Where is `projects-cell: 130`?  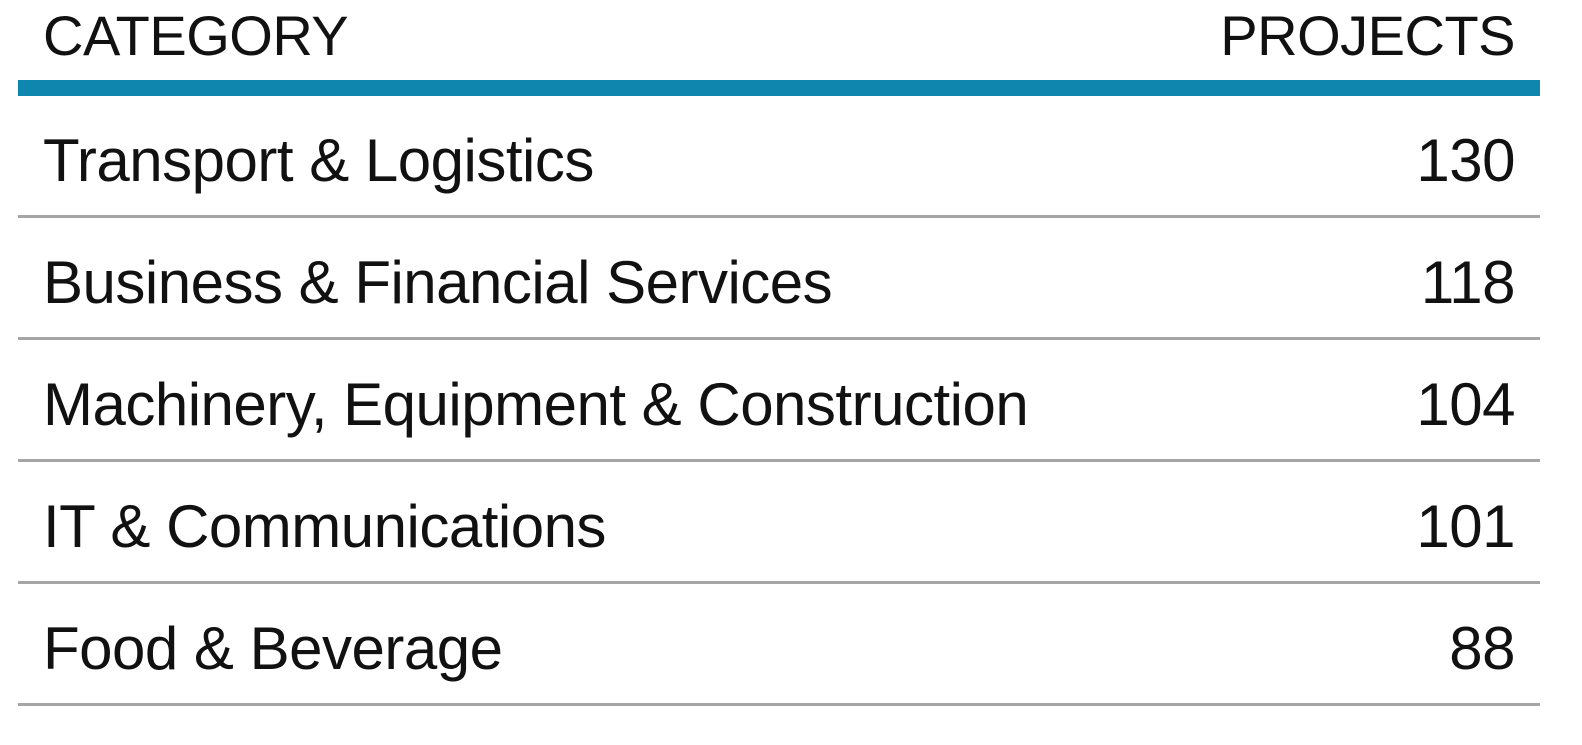
projects-cell: 130 is located at coordinates (1465, 160).